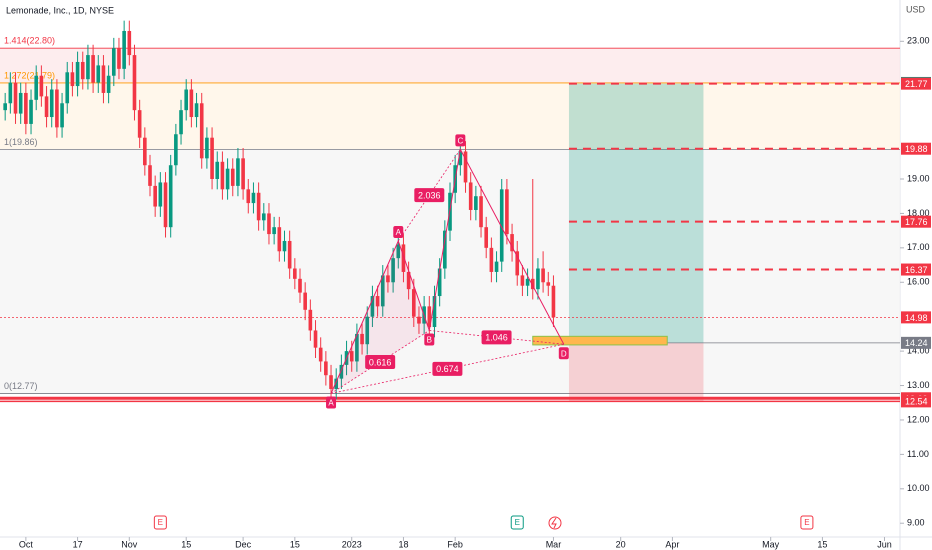 The width and height of the screenshot is (932, 550). I want to click on price-label: 16.37, so click(916, 270).